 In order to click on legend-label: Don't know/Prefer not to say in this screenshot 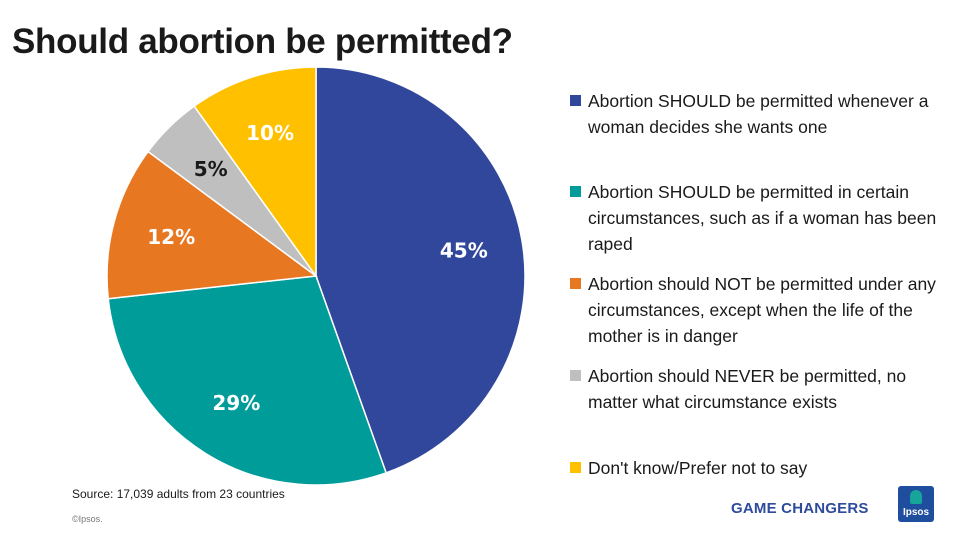, I will do `click(698, 468)`.